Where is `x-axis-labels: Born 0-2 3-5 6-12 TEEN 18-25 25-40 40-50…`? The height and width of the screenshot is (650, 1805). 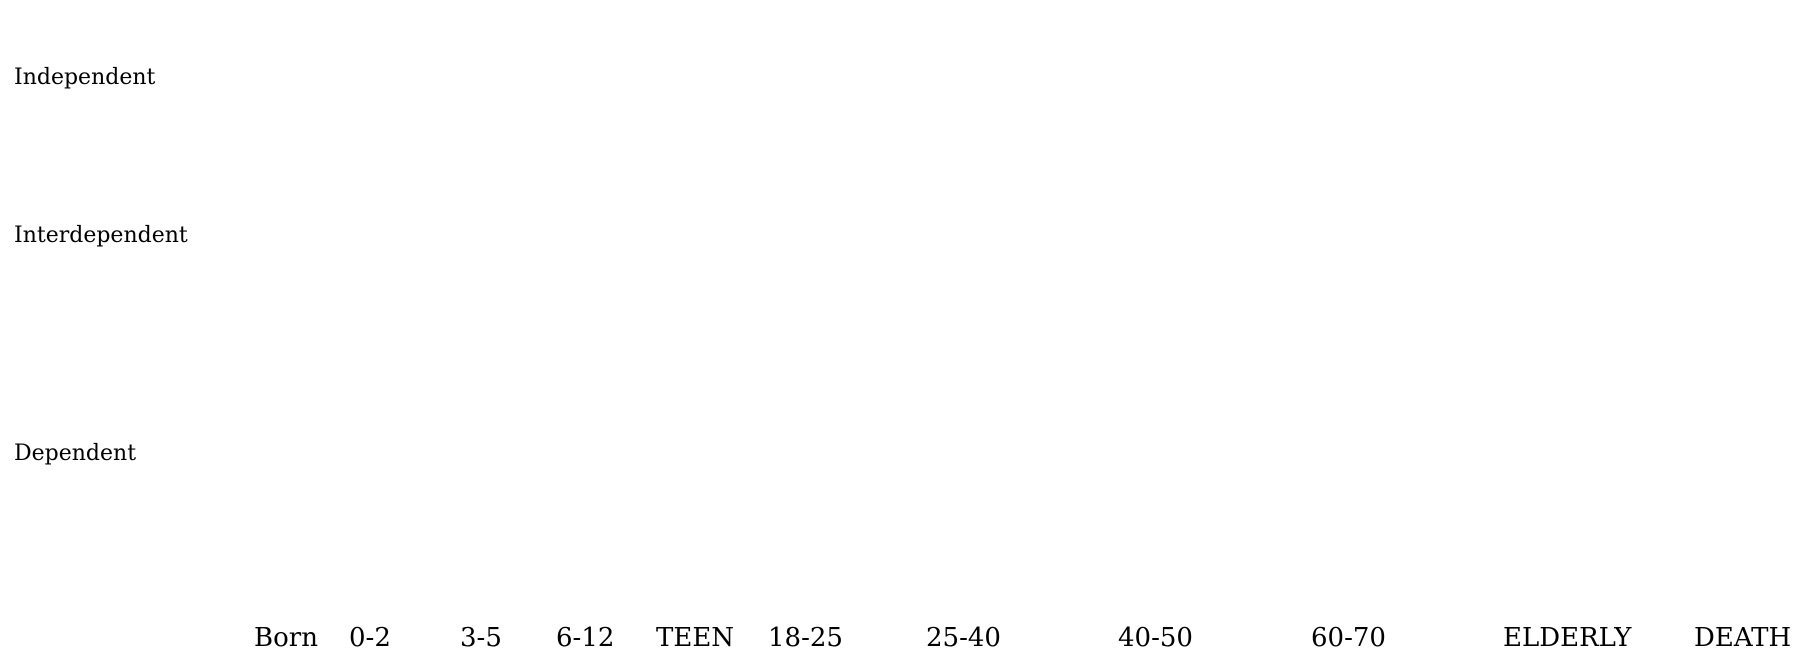
x-axis-labels: Born 0-2 3-5 6-12 TEEN 18-25 25-40 40-50… is located at coordinates (1022, 636).